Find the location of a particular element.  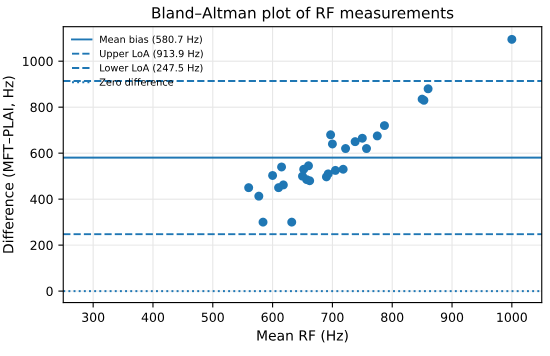

chart-title: Bland–Altman plot of RF measurements is located at coordinates (303, 14).